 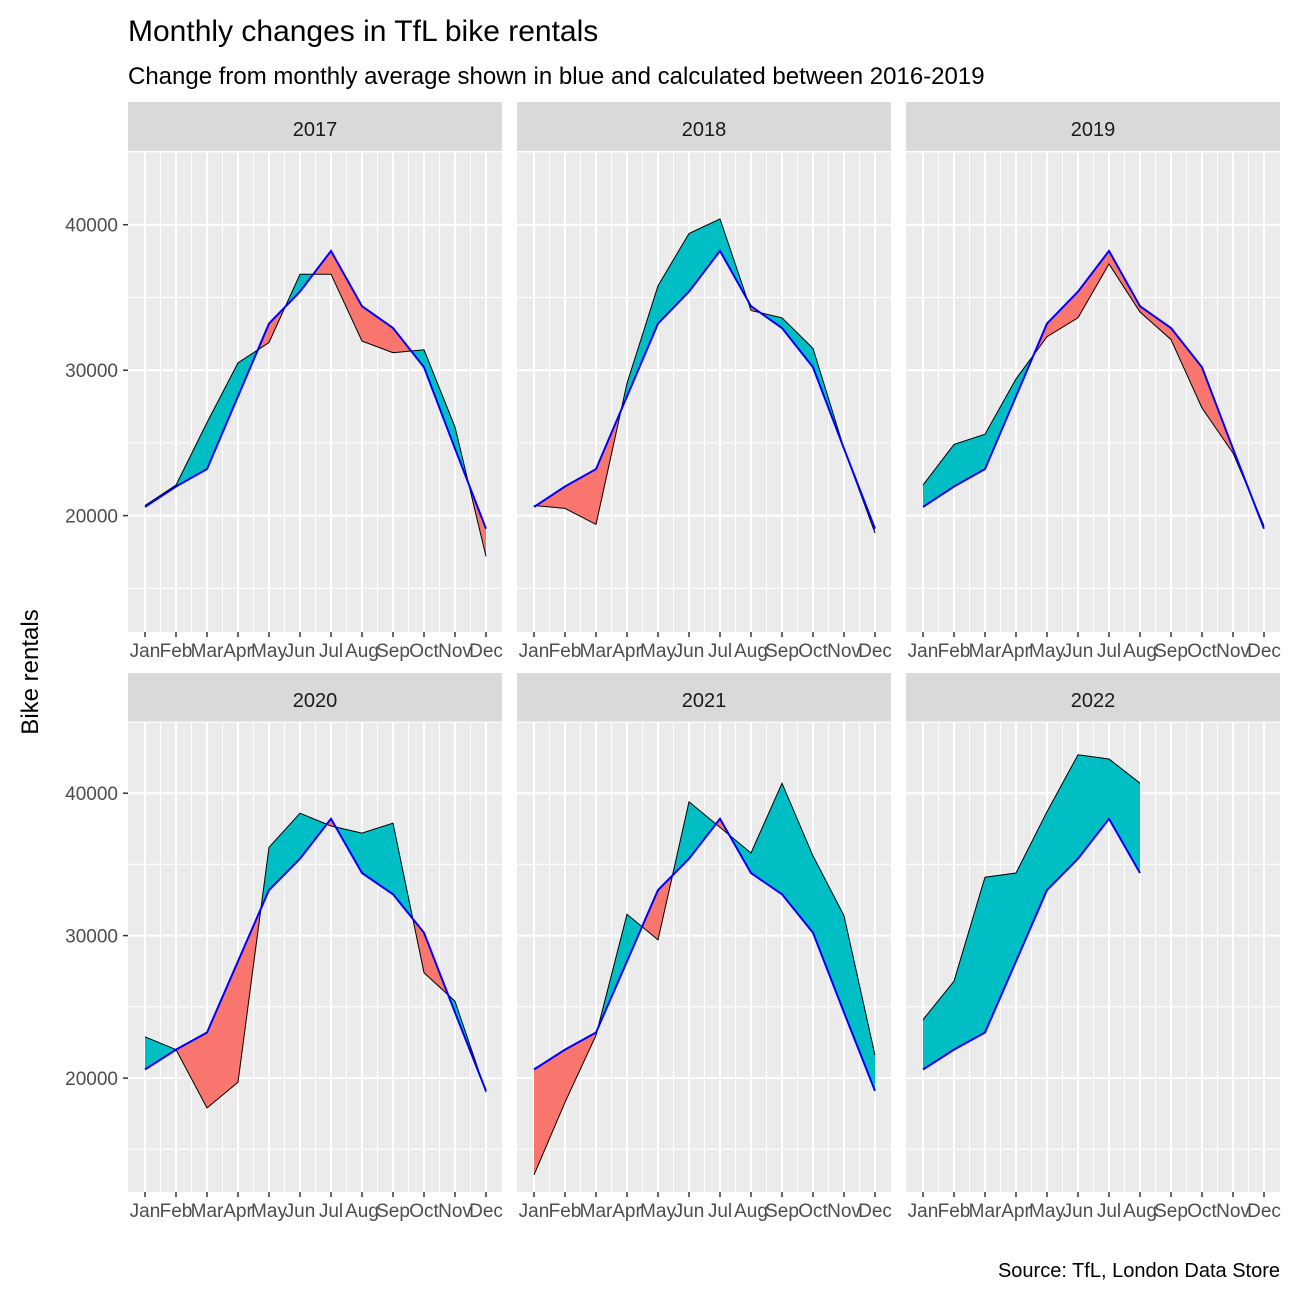 I want to click on gridlines, so click(x=315, y=391).